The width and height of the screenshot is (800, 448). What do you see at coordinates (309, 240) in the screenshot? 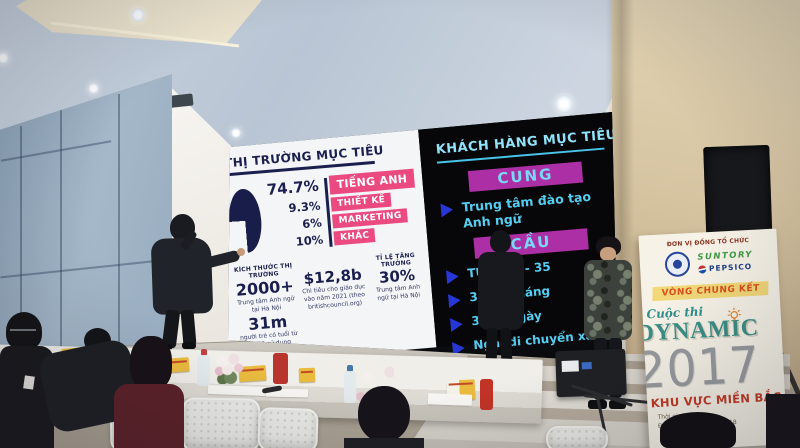
I see `pie-percent: 10%` at bounding box center [309, 240].